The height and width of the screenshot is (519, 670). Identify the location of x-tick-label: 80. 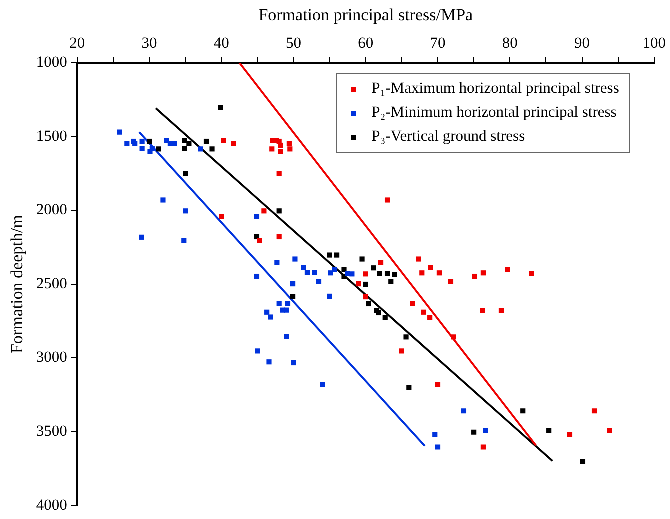
(510, 43).